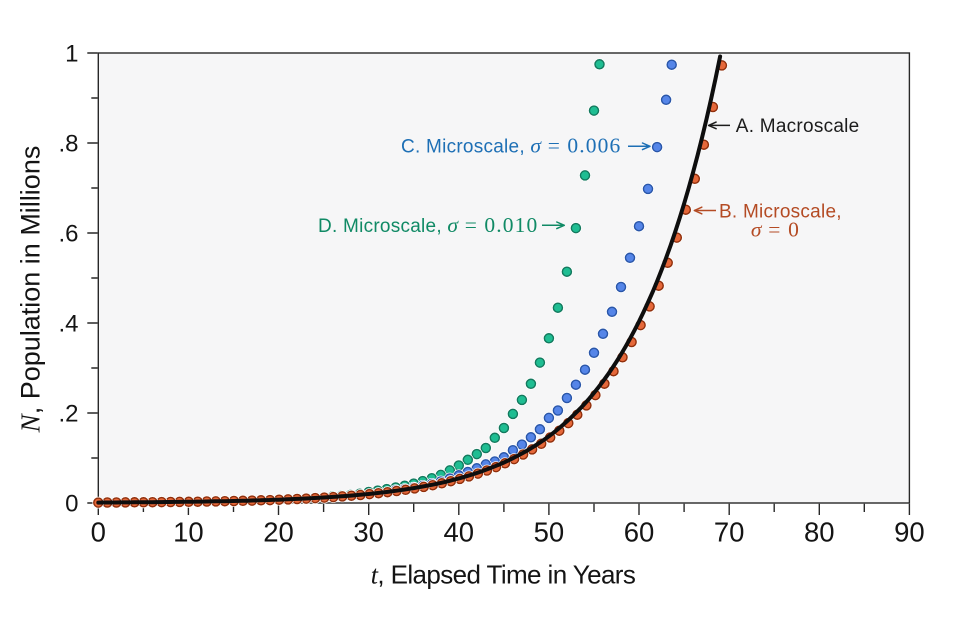 The width and height of the screenshot is (960, 620). What do you see at coordinates (729, 531) in the screenshot?
I see `svg-text: 70` at bounding box center [729, 531].